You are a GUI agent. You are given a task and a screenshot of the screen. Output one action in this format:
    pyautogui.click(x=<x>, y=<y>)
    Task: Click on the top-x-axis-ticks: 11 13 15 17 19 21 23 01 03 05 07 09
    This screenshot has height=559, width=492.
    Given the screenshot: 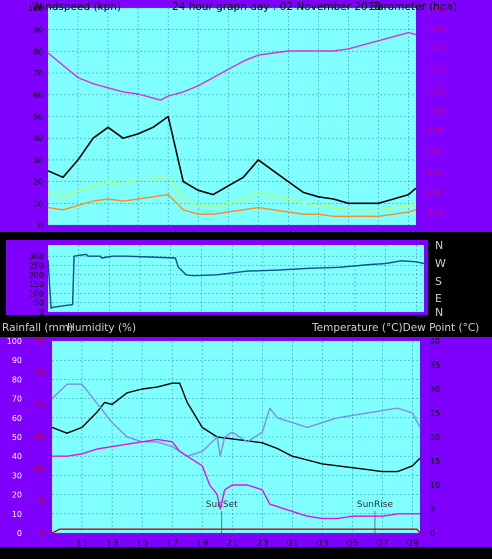 What is the action you would take?
    pyautogui.click(x=243, y=237)
    